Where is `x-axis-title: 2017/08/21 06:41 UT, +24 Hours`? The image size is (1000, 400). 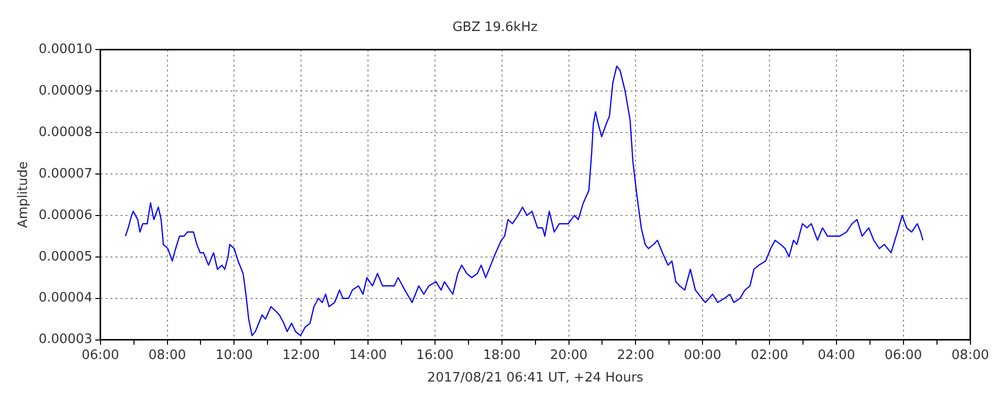 x-axis-title: 2017/08/21 06:41 UT, +24 Hours is located at coordinates (535, 378).